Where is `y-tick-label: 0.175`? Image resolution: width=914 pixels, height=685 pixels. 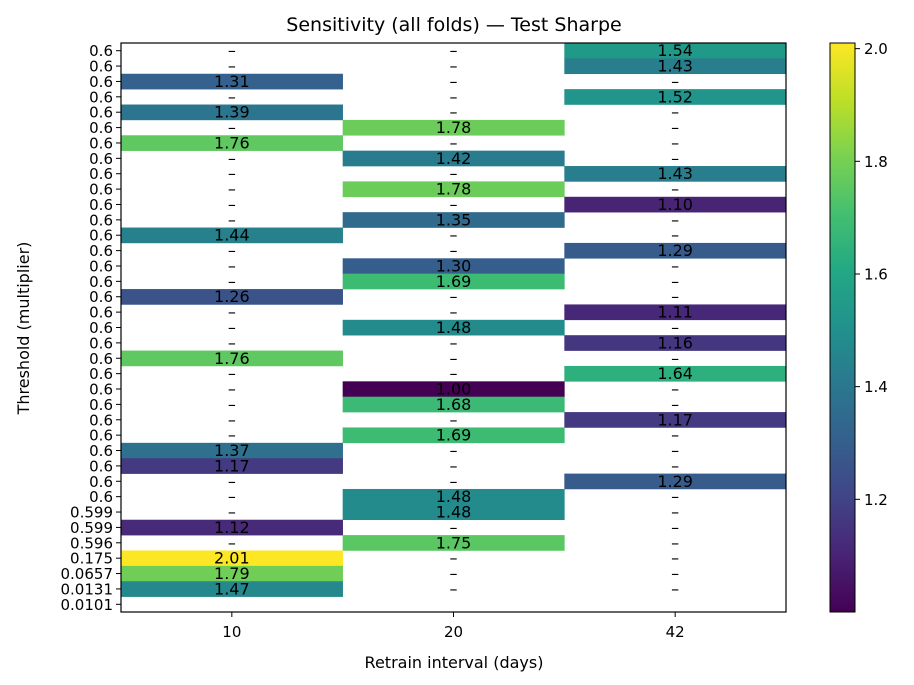 y-tick-label: 0.175 is located at coordinates (91, 559).